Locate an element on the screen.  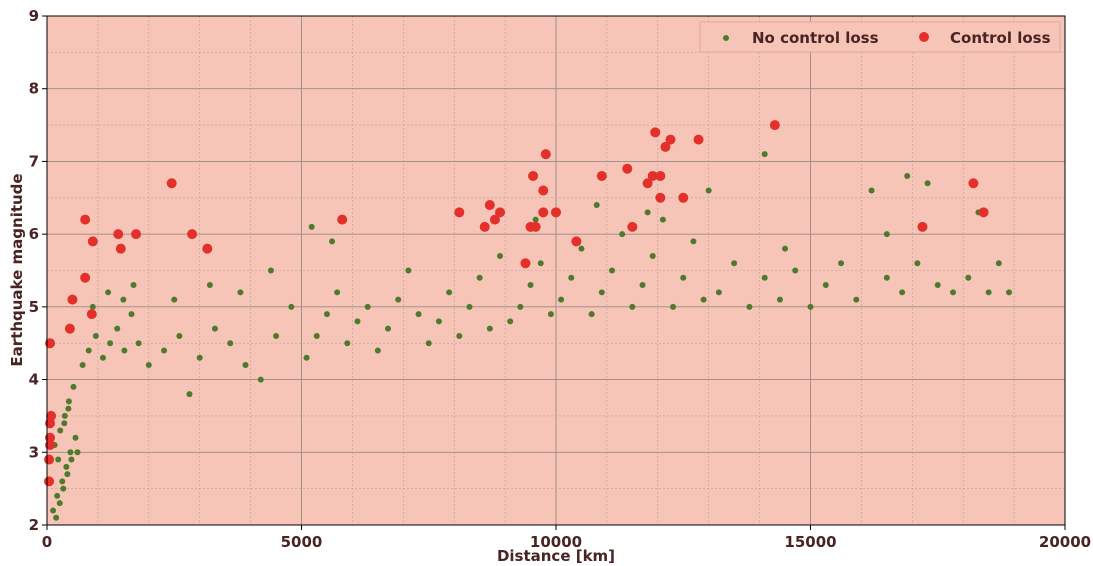
y-tick-label: 6 is located at coordinates (34, 234).